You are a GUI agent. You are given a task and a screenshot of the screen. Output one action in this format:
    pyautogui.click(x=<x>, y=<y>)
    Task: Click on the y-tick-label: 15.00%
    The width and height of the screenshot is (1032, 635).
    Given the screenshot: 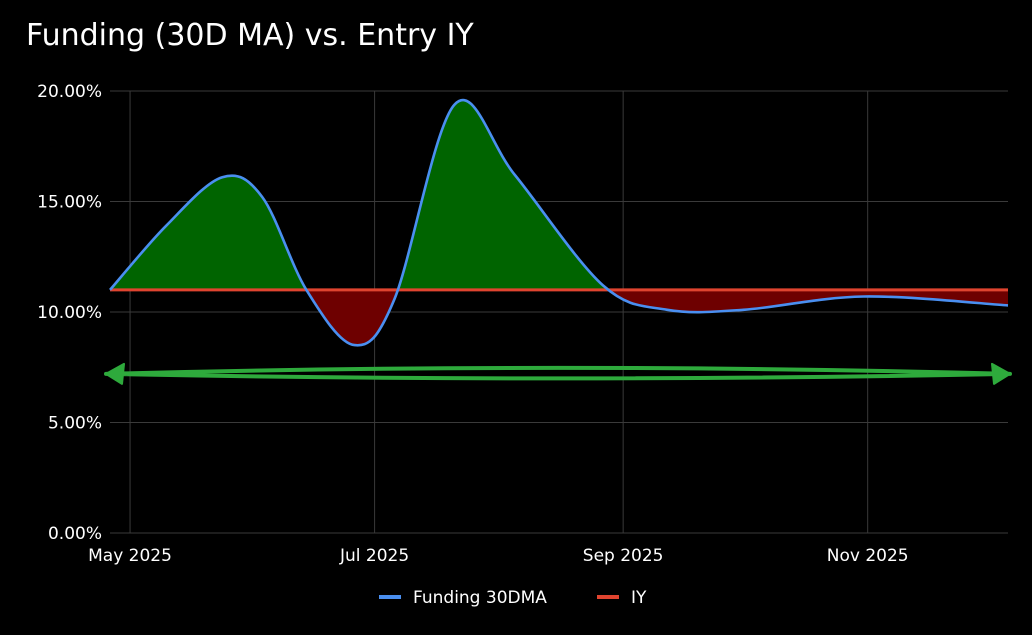 What is the action you would take?
    pyautogui.click(x=69, y=203)
    